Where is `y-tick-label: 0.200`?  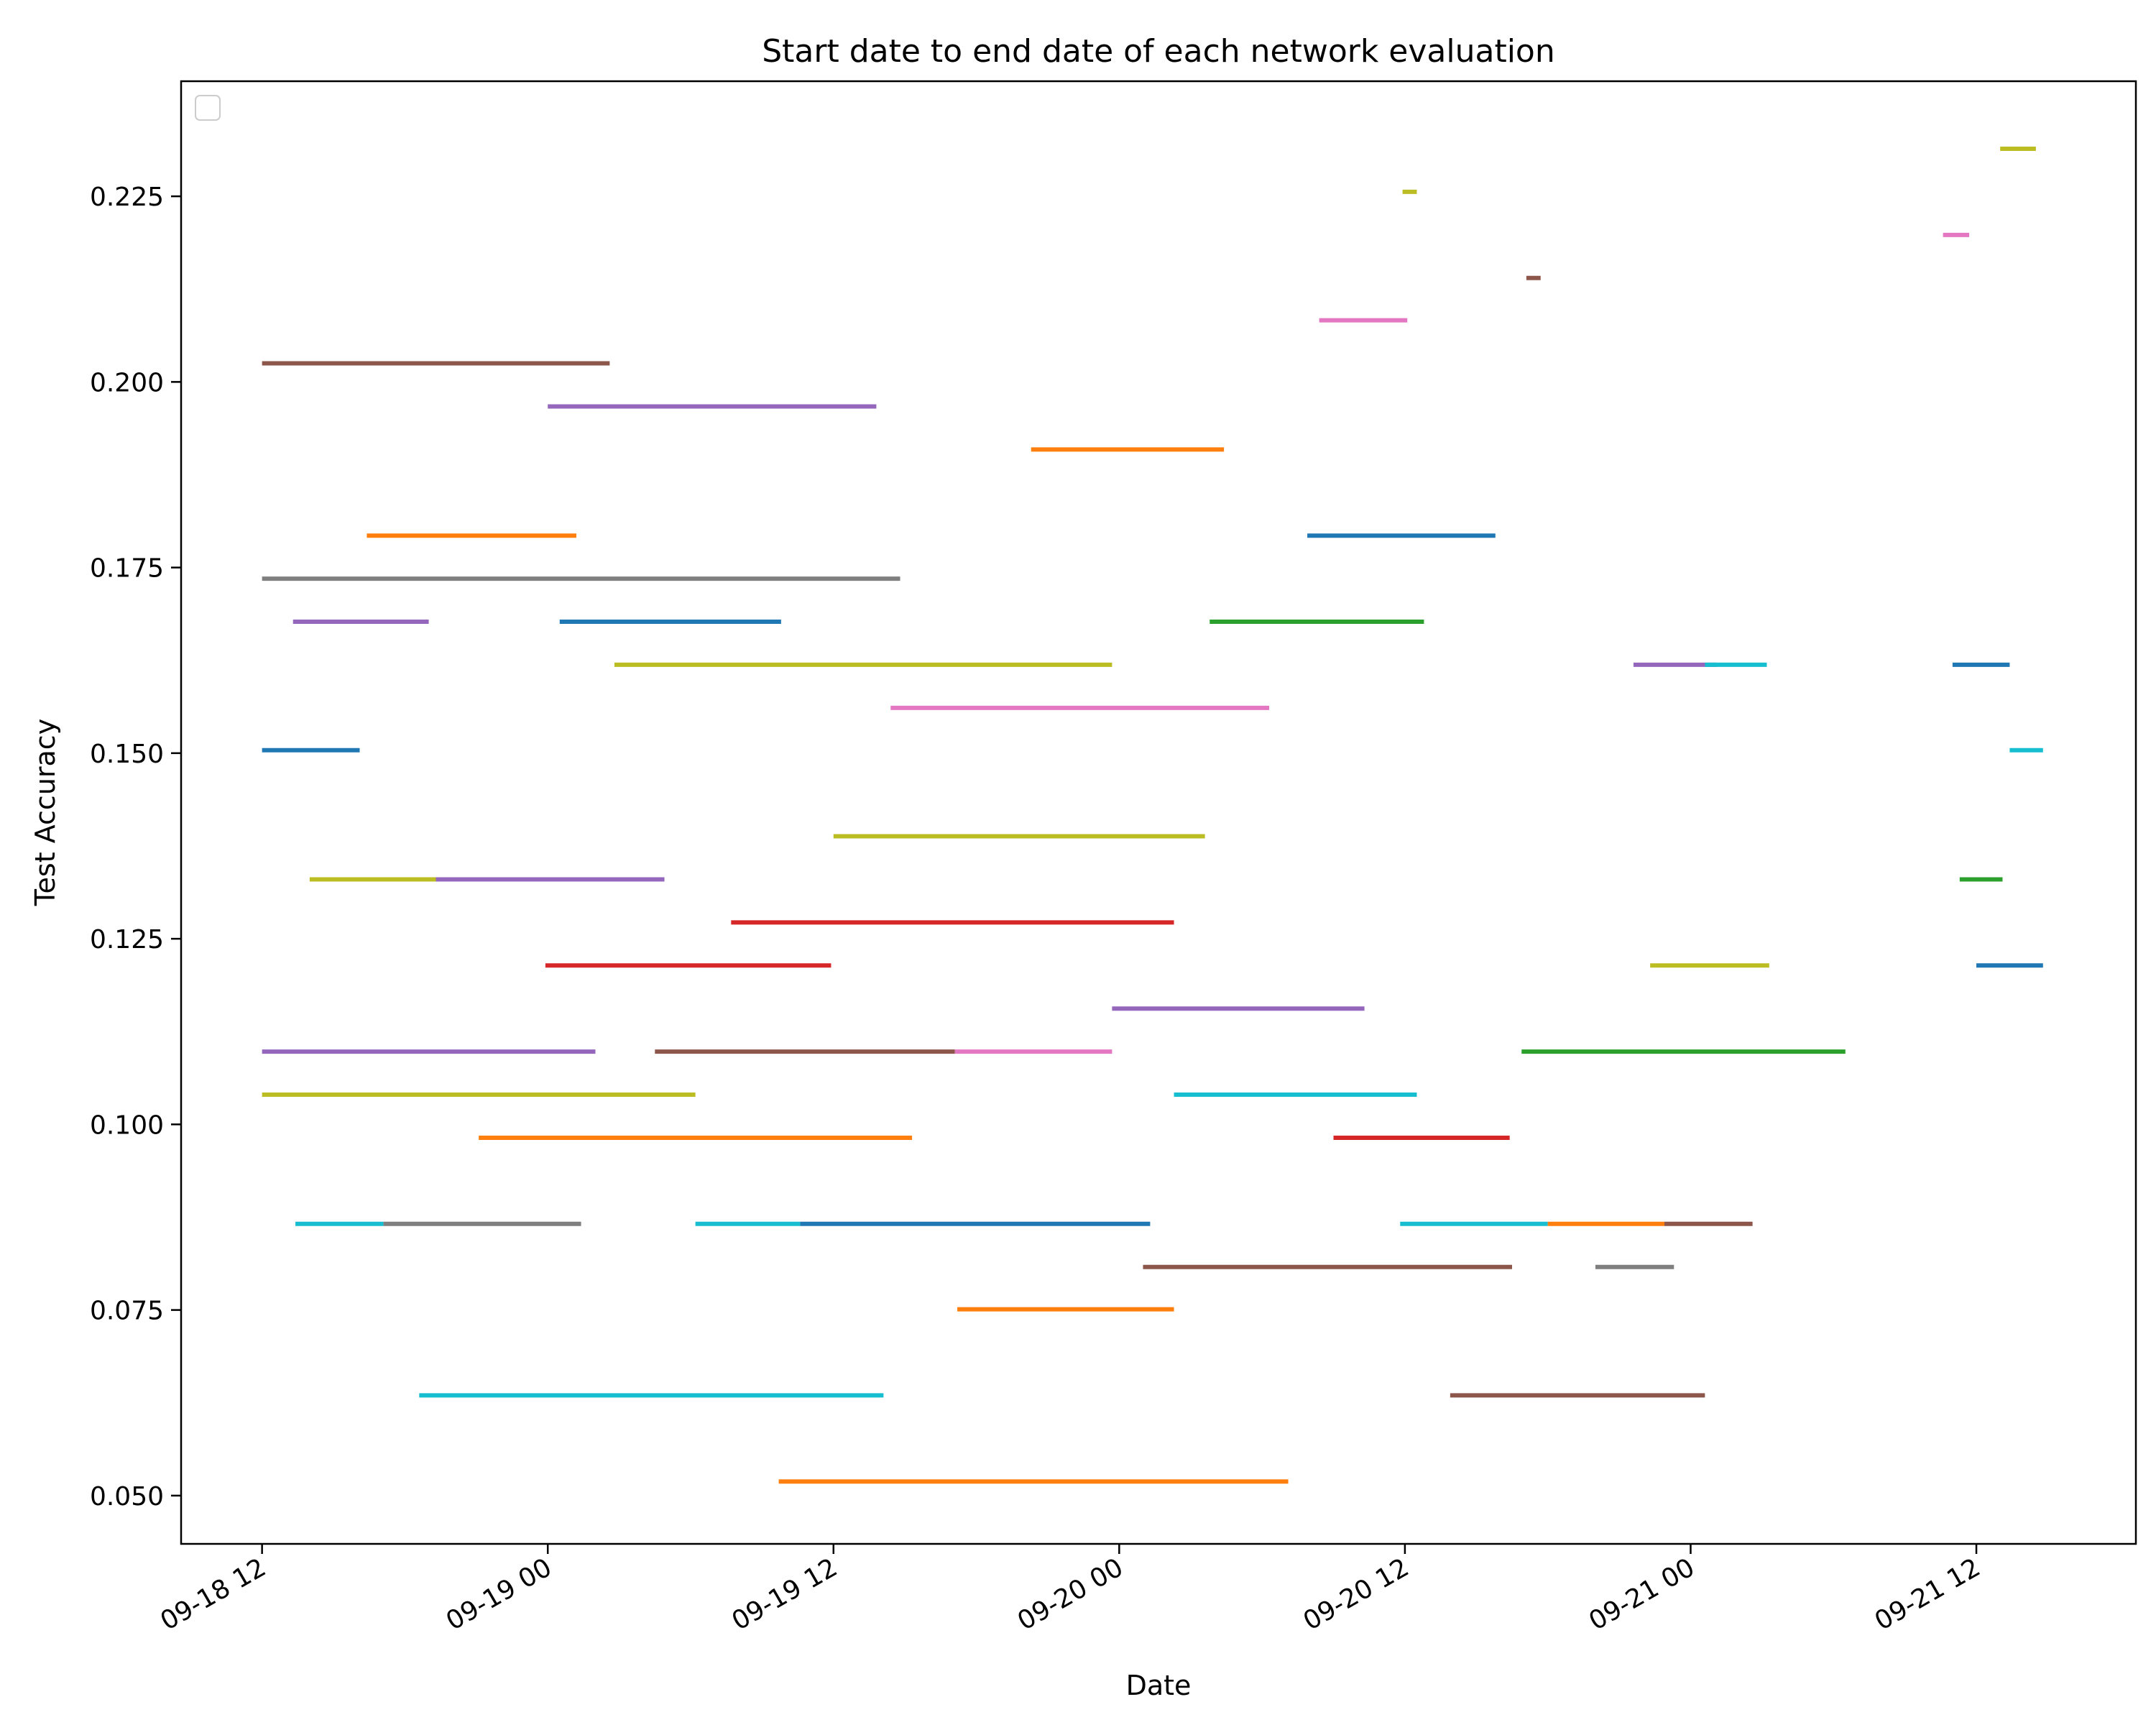 y-tick-label: 0.200 is located at coordinates (127, 382).